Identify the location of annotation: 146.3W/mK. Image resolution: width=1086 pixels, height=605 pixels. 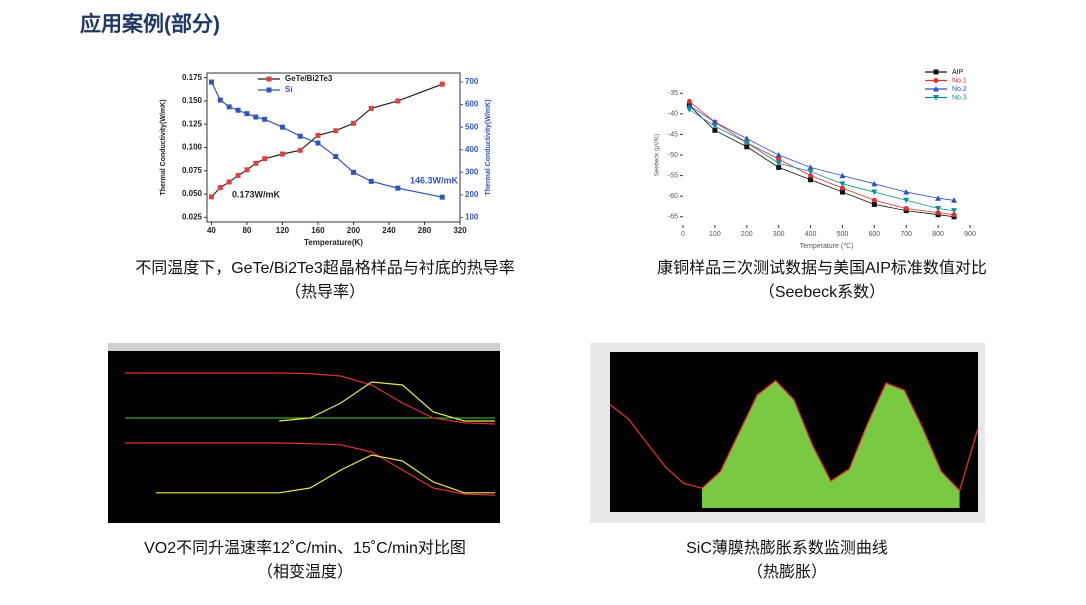
(434, 180).